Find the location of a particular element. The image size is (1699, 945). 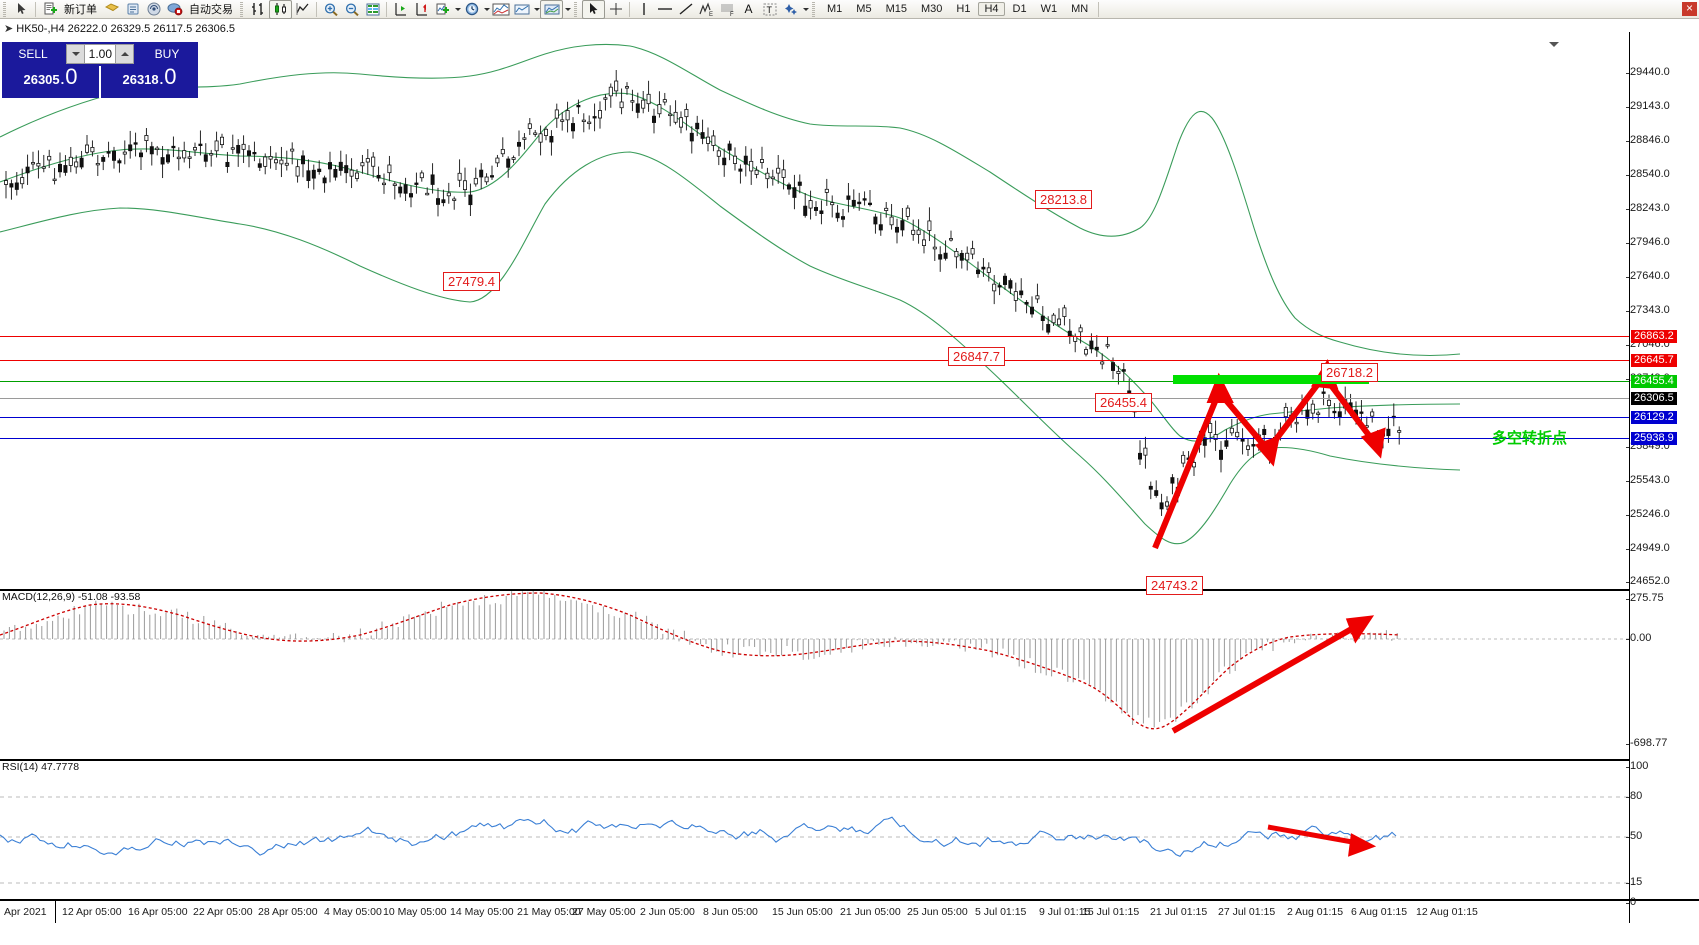

shapes-dropdown-caret is located at coordinates (806, 9).